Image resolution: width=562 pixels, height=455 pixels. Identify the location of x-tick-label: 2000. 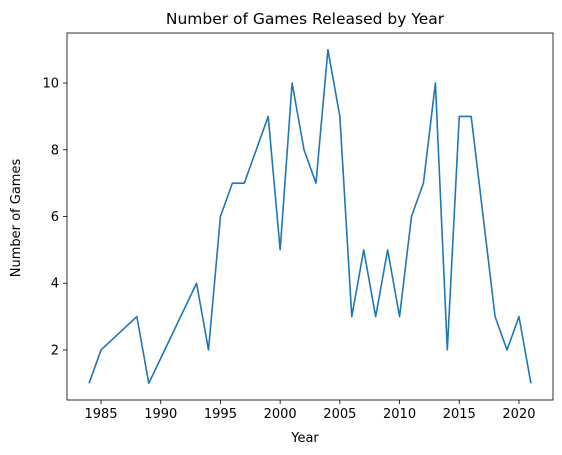
(280, 414).